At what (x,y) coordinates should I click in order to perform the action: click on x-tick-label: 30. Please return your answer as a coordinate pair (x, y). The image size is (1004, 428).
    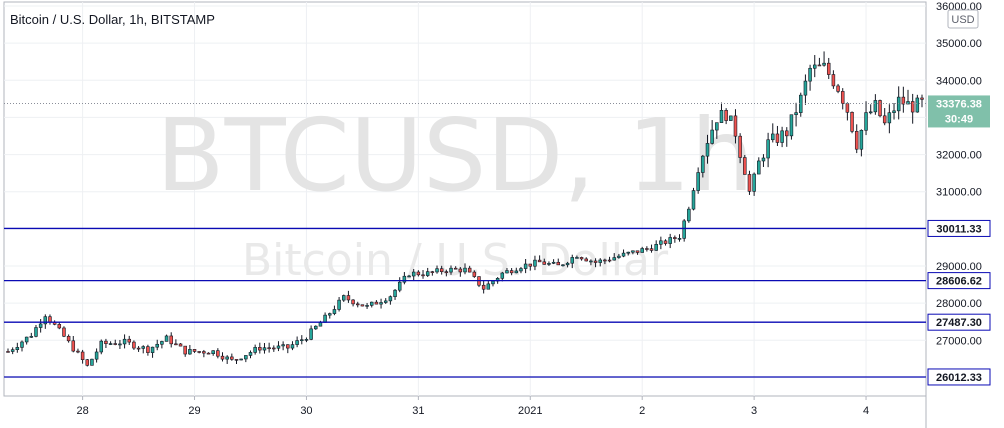
    Looking at the image, I should click on (306, 411).